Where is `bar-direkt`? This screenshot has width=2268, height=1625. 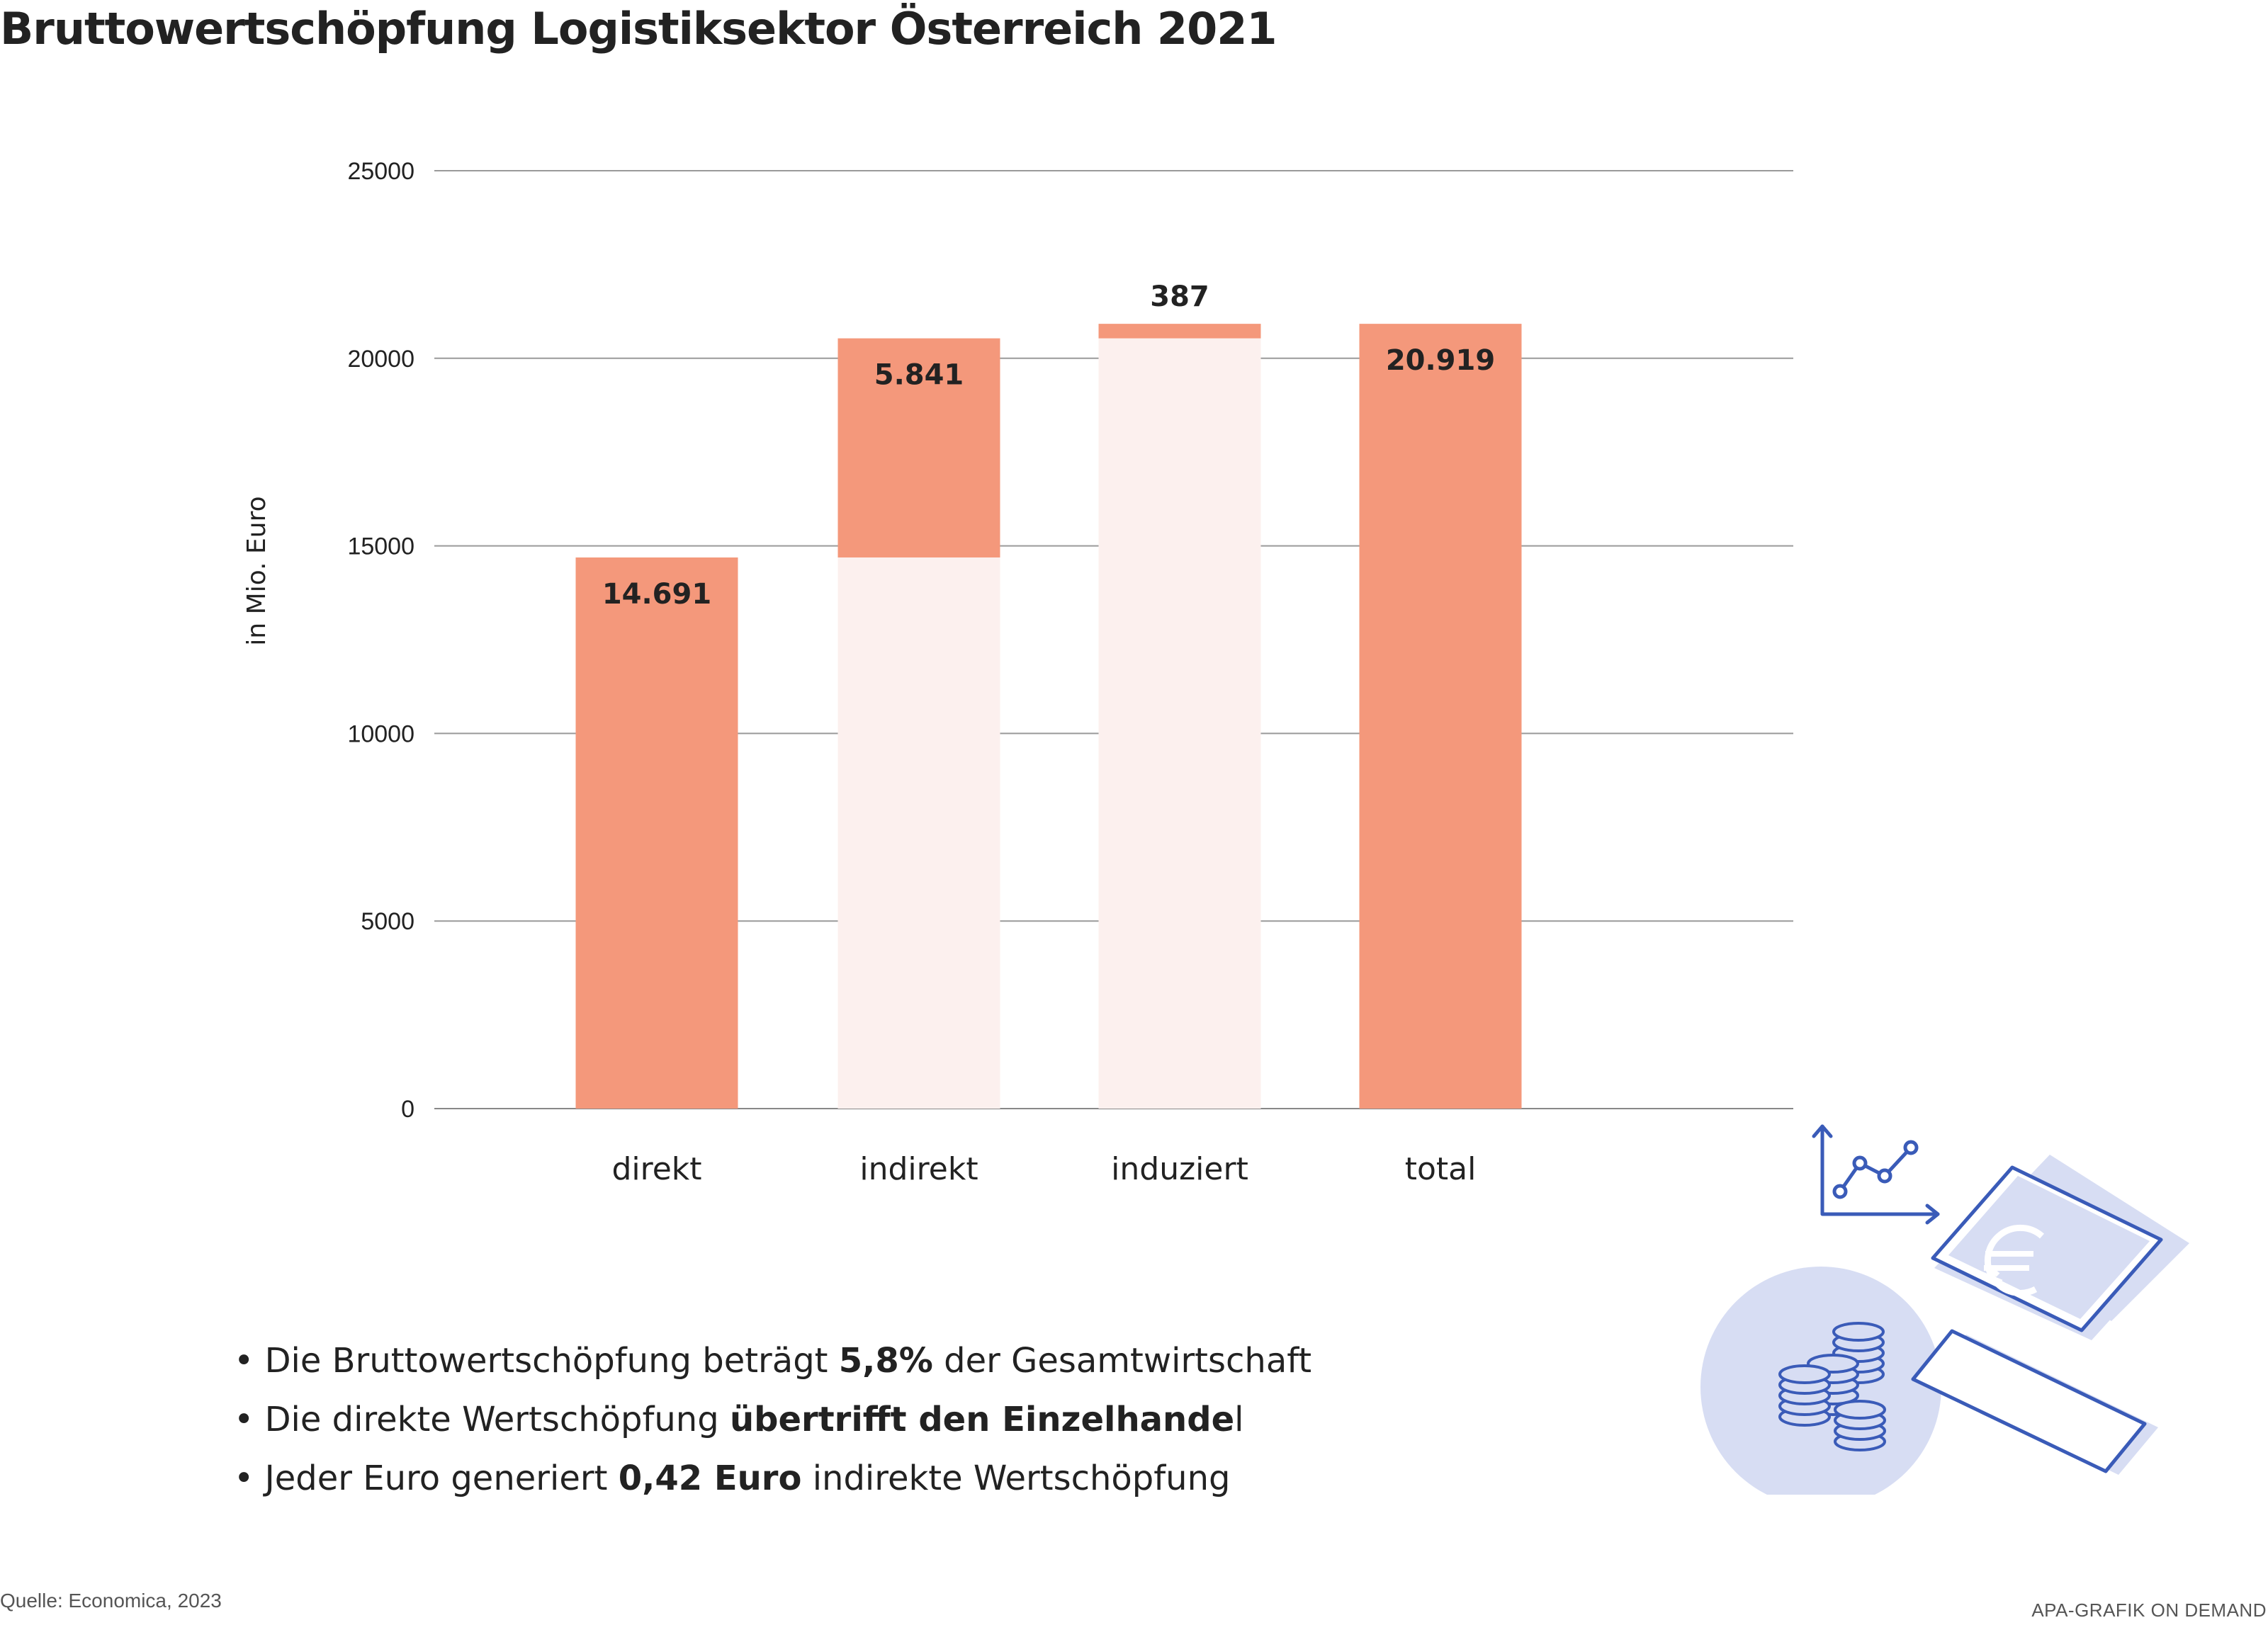 bar-direkt is located at coordinates (656, 833).